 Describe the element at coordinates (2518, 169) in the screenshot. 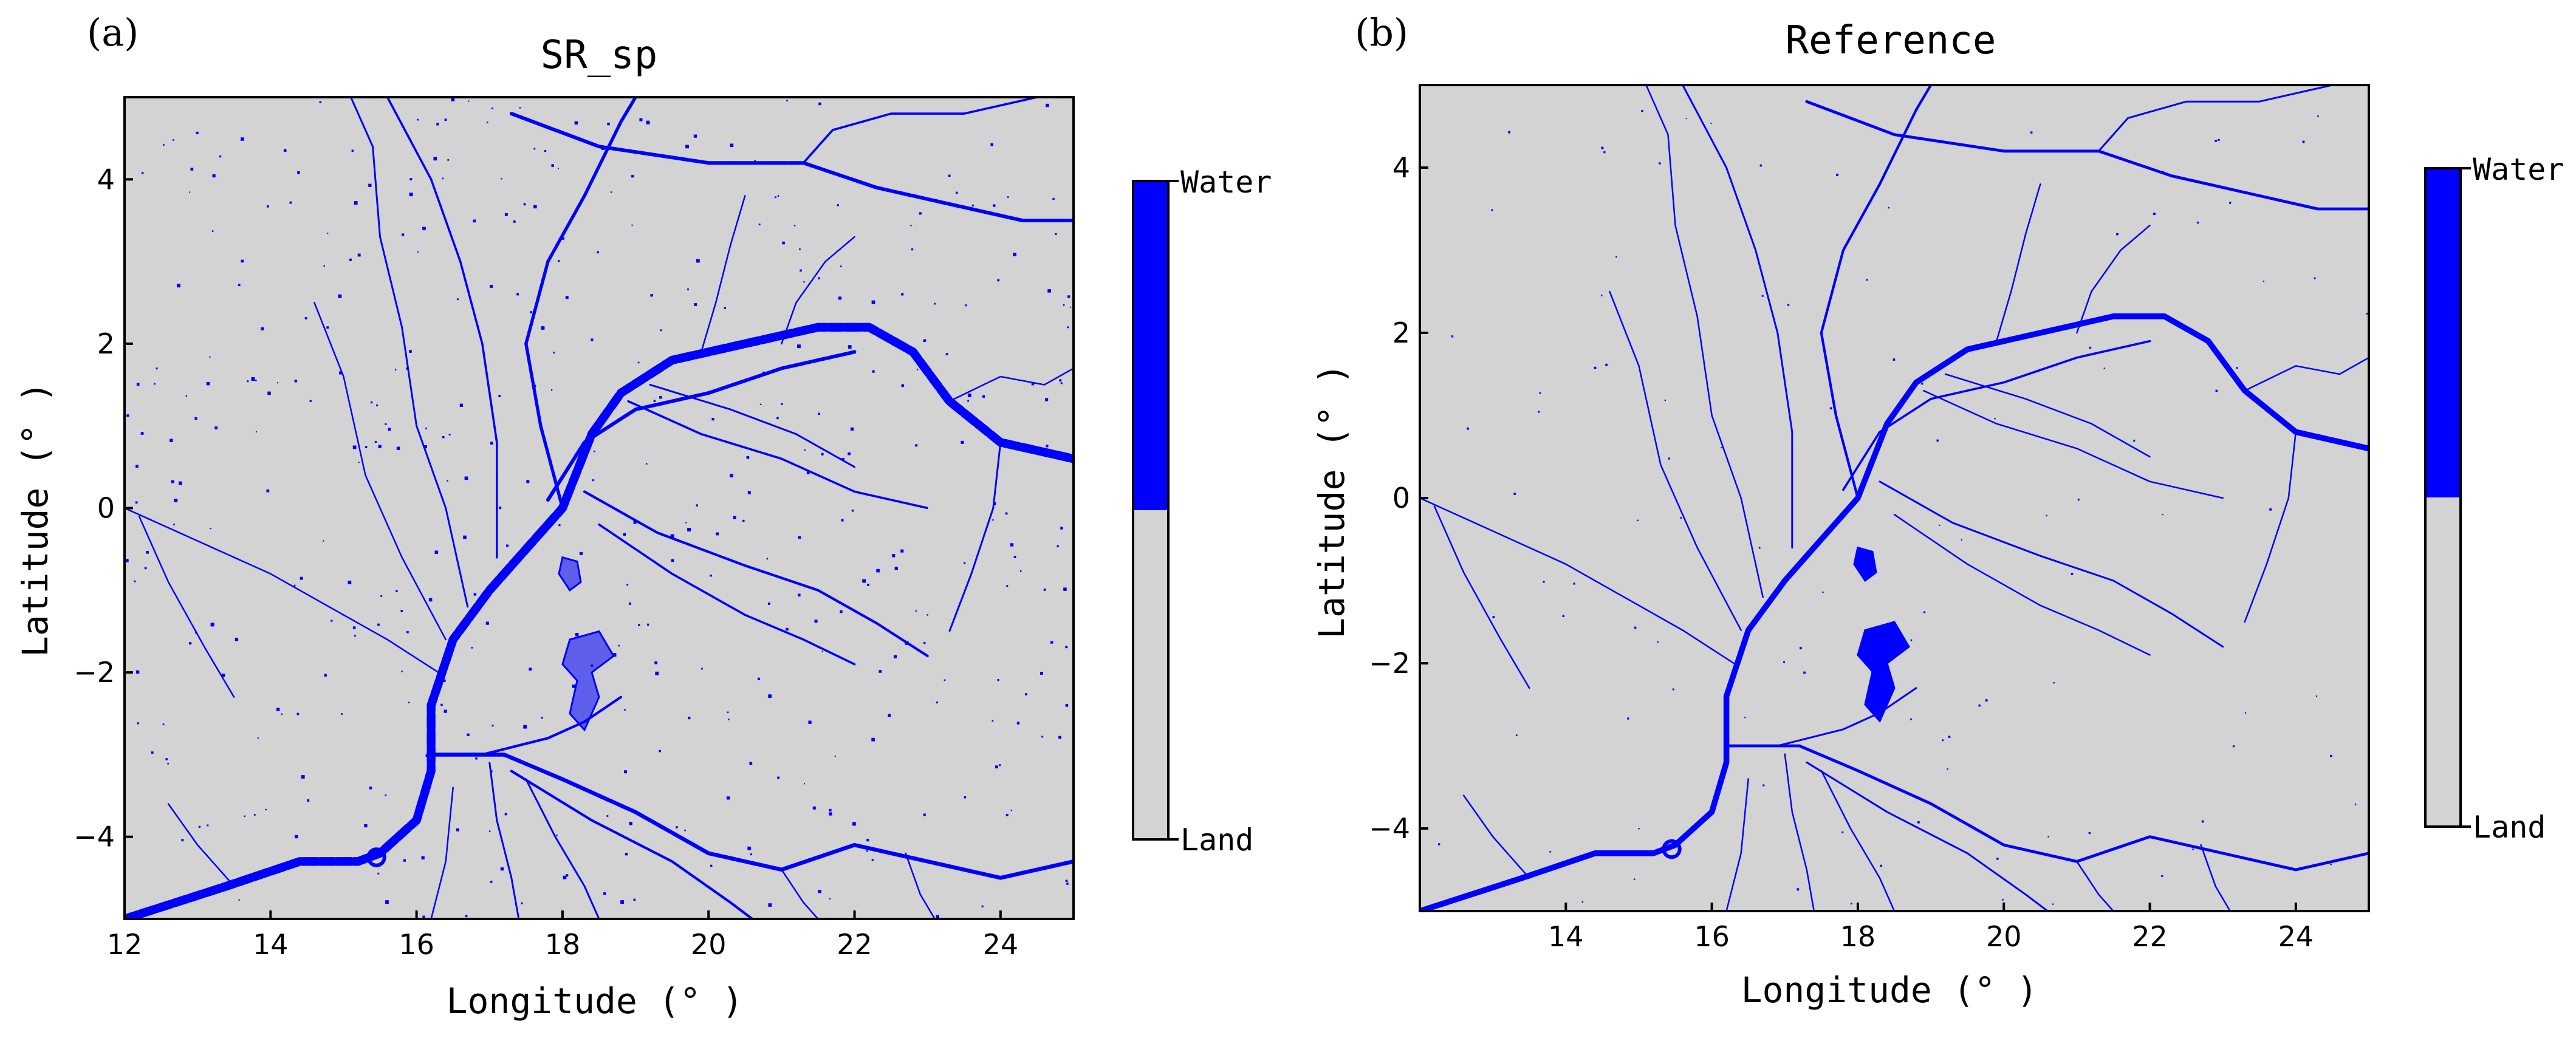

I see `panel-b-colorbar-water-label: Water` at that location.